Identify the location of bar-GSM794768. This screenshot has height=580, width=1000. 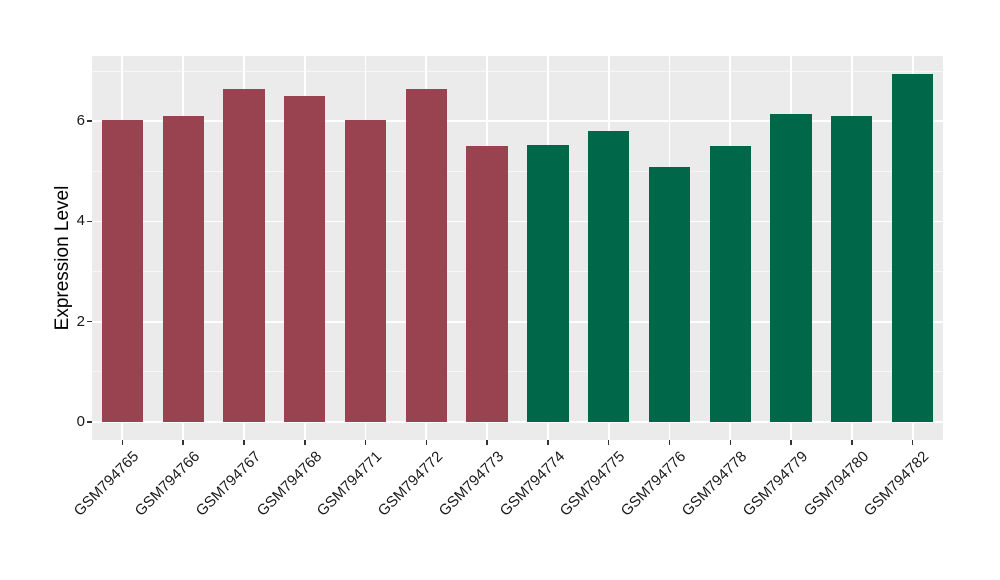
(305, 259).